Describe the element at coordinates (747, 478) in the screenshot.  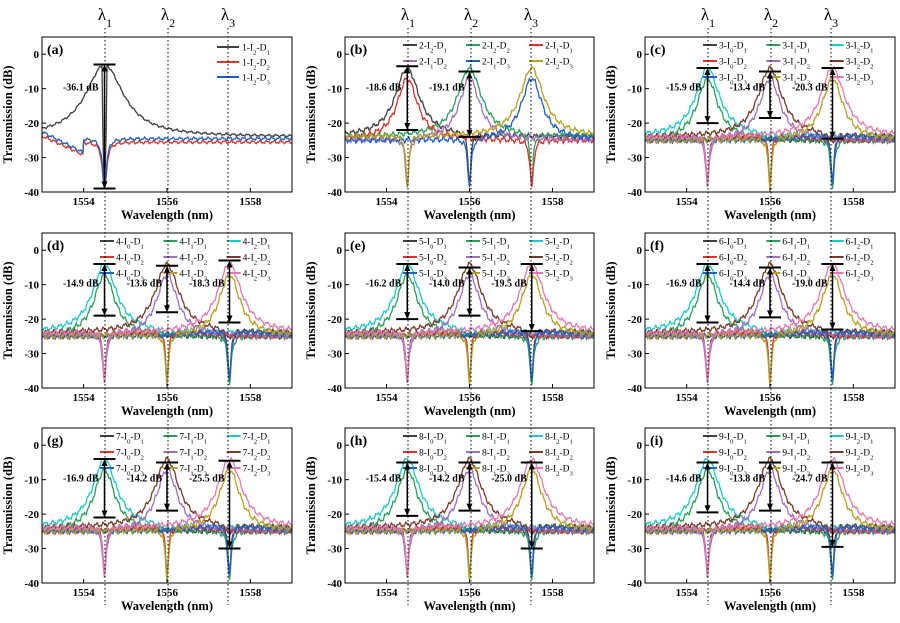
I see `annotation-label: -13.8 dB` at that location.